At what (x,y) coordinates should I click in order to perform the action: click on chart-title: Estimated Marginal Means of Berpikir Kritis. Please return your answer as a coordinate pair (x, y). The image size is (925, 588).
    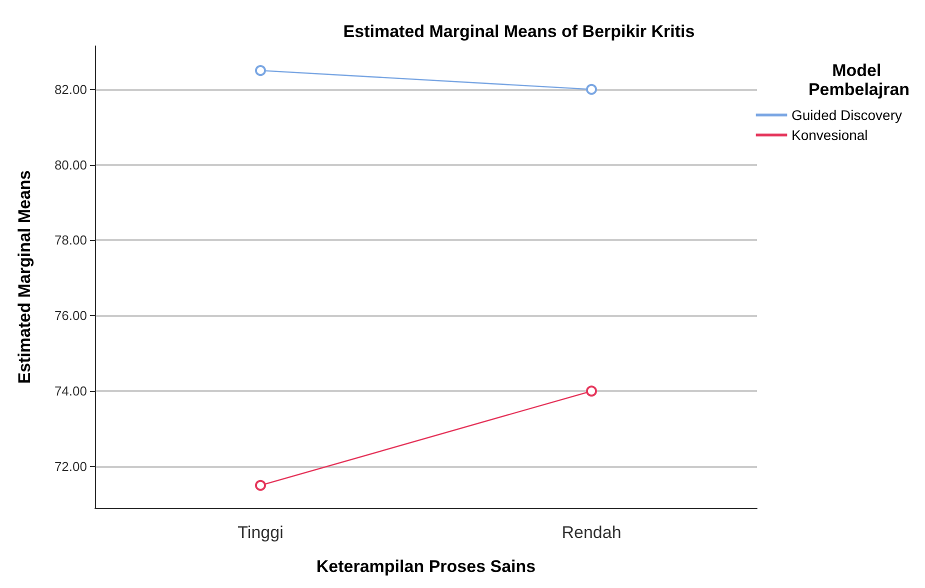
    Looking at the image, I should click on (519, 31).